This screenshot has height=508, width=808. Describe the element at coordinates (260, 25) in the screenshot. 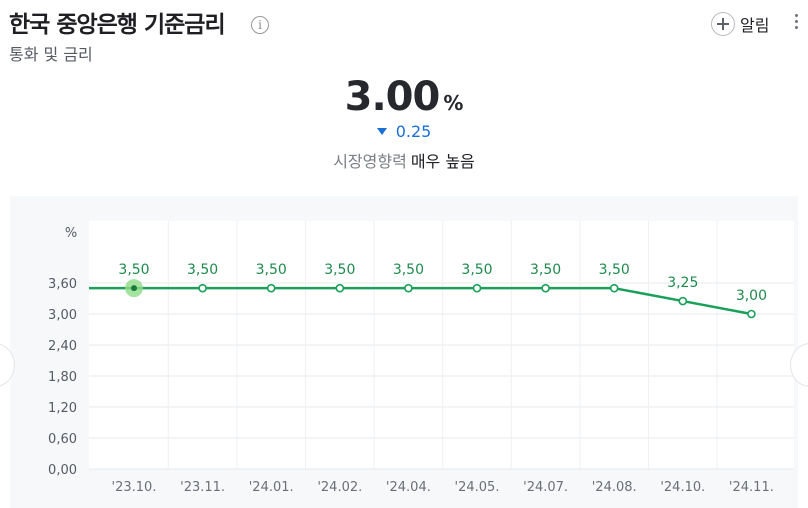

I see `info-icon: i` at that location.